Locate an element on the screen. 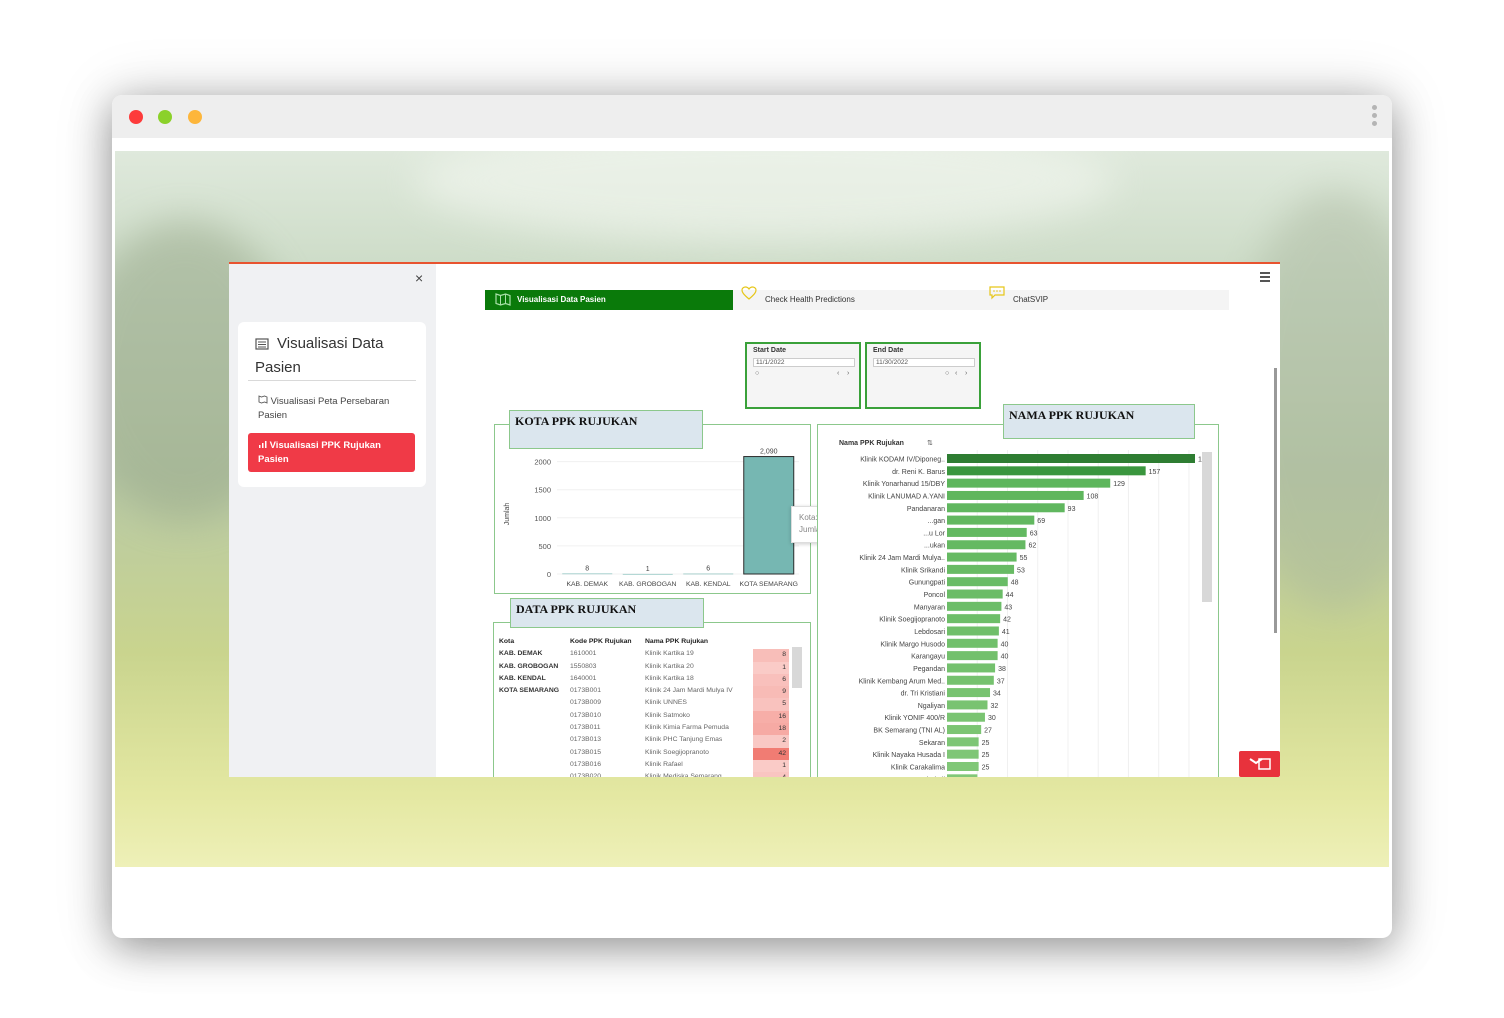  start-date-input: 11/1/2022 is located at coordinates (804, 362).